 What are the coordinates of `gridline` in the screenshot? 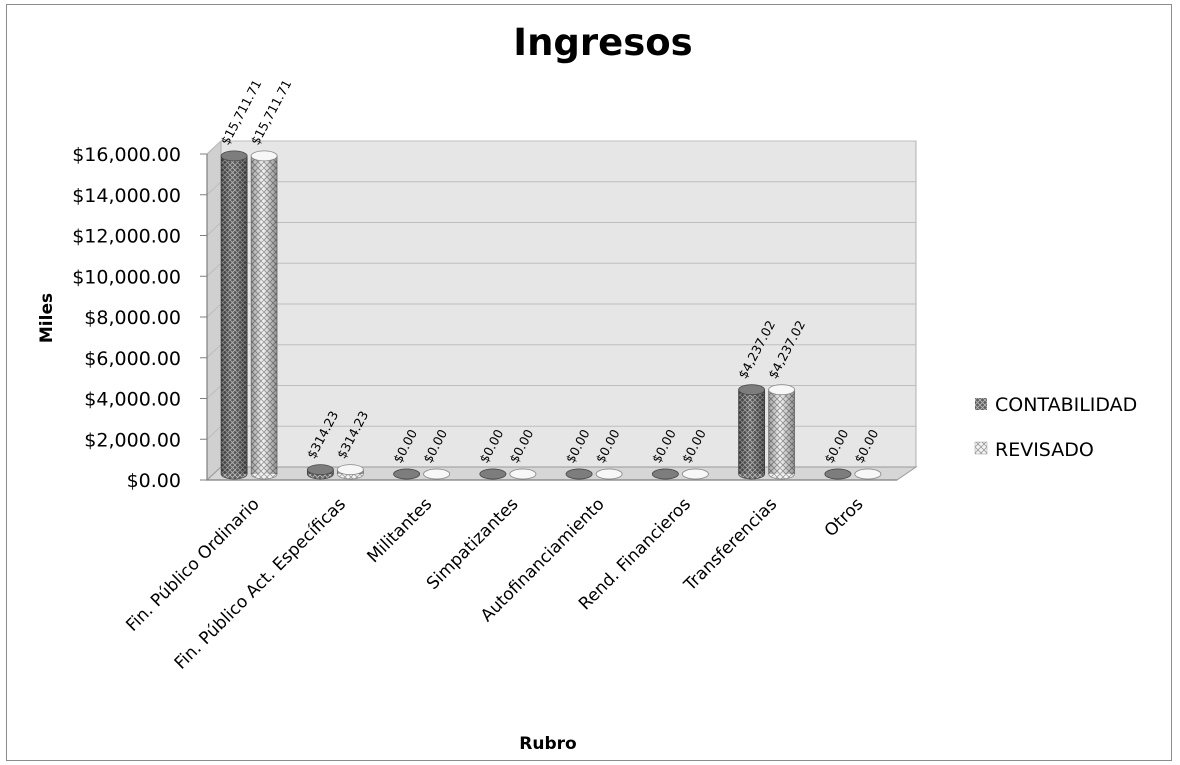 It's located at (561, 147).